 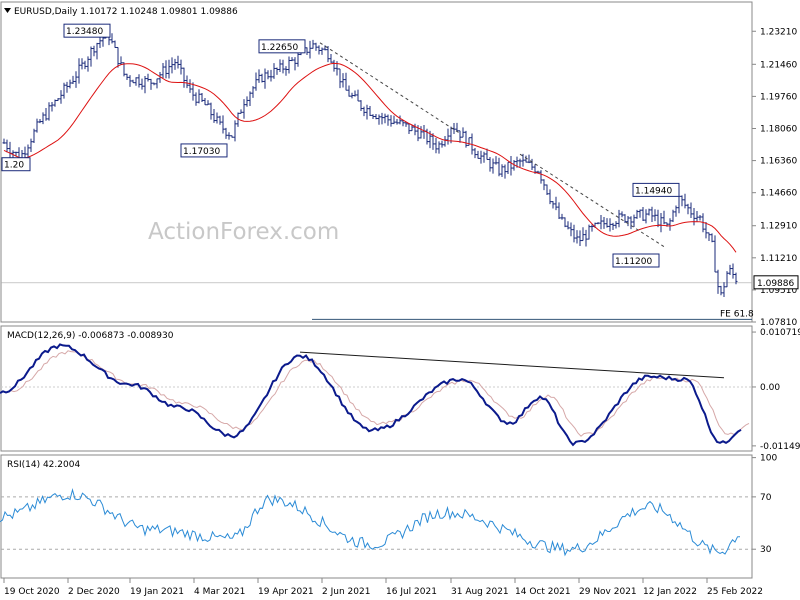 I want to click on price-annotation-label: 1.20, so click(x=14, y=166).